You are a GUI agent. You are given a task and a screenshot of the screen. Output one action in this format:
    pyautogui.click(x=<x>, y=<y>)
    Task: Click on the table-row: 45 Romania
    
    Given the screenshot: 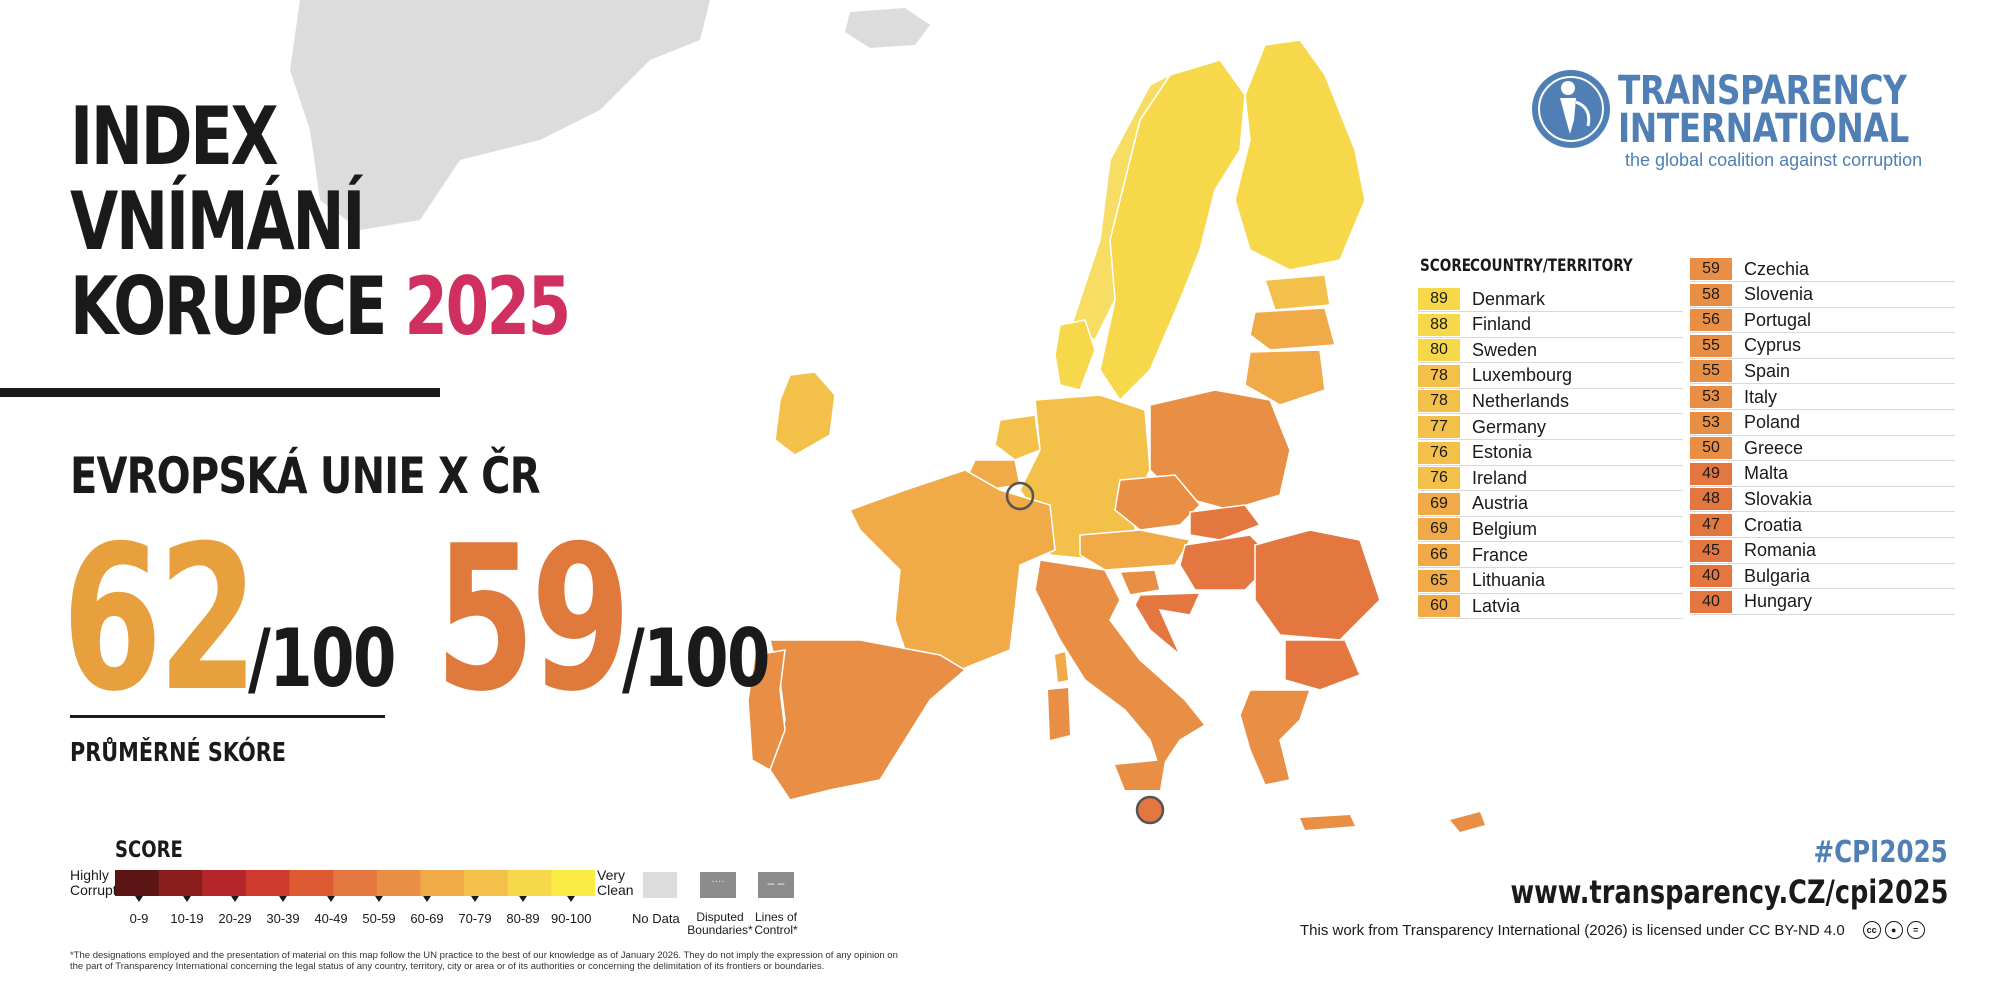 What is the action you would take?
    pyautogui.click(x=1822, y=551)
    